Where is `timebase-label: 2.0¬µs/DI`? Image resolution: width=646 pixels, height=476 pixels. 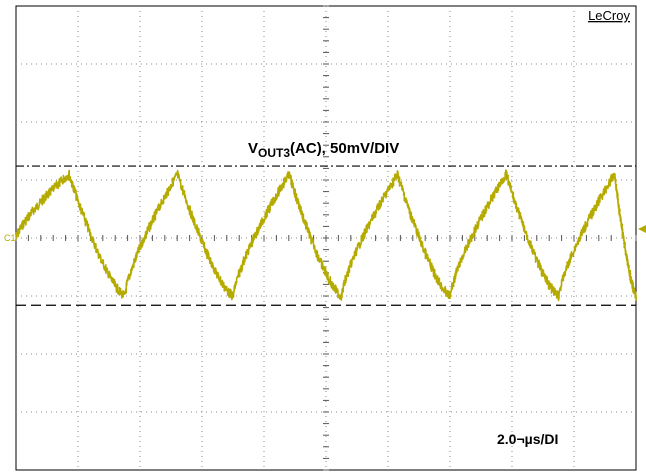
timebase-label: 2.0¬µs/DI is located at coordinates (527, 439).